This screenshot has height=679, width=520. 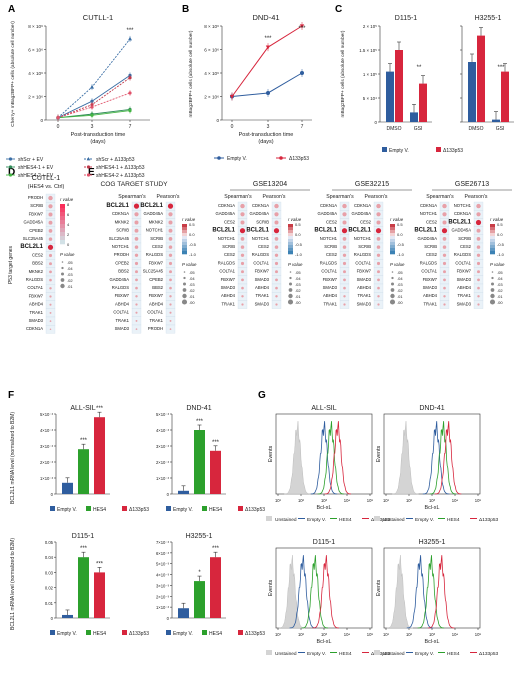 I want to click on panel-e-pearson-header: Pearson's, so click(x=168, y=197).